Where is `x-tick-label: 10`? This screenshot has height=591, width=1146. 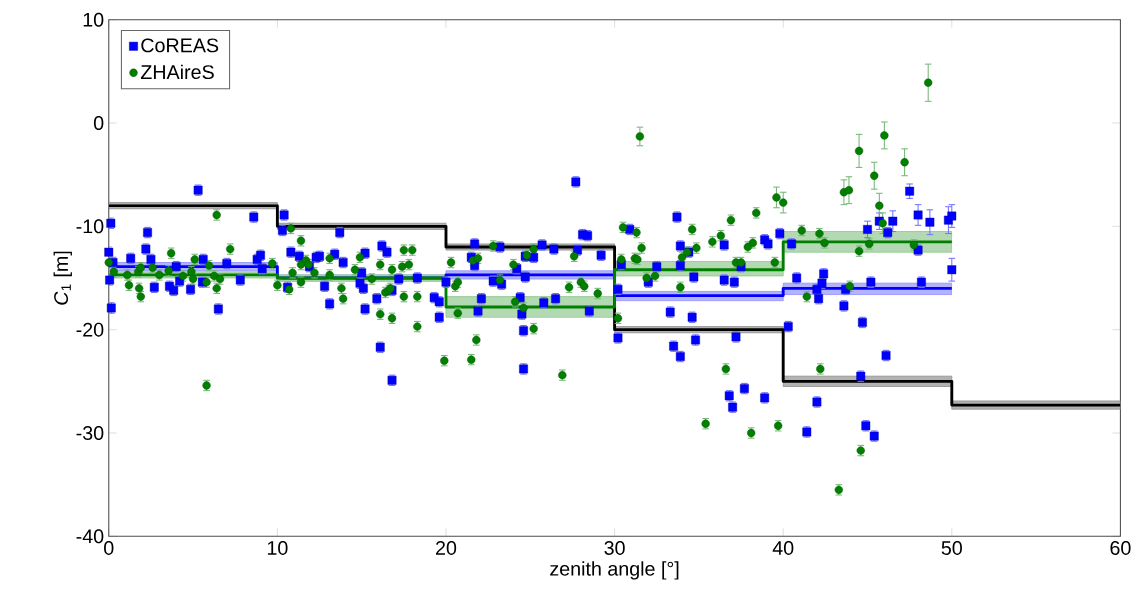
x-tick-label: 10 is located at coordinates (277, 547).